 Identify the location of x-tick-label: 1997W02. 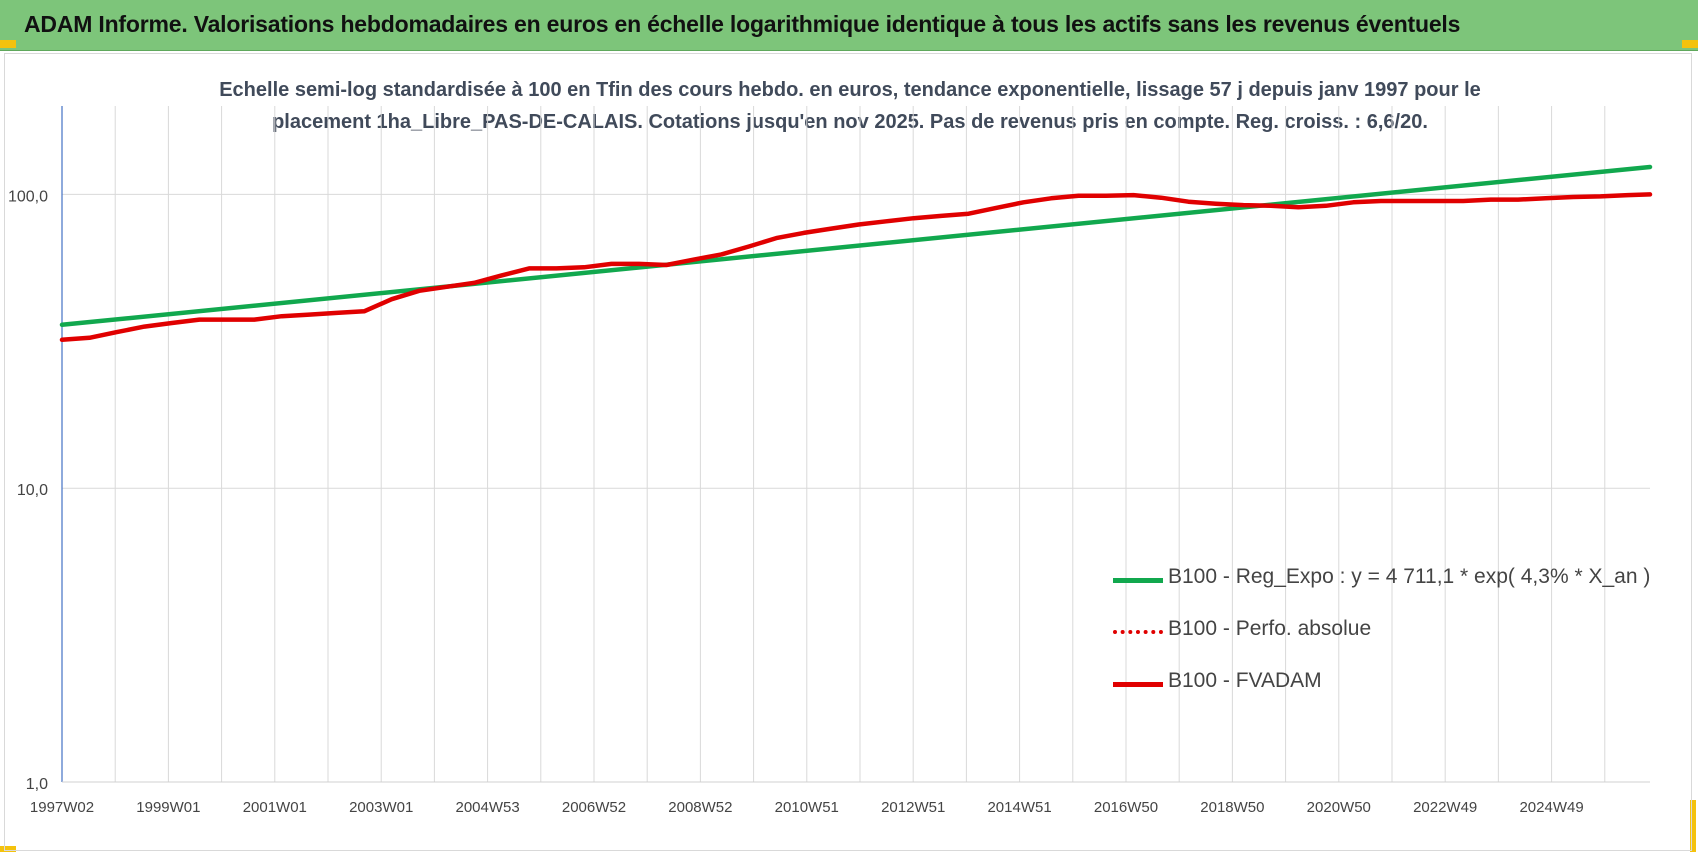
(62, 807).